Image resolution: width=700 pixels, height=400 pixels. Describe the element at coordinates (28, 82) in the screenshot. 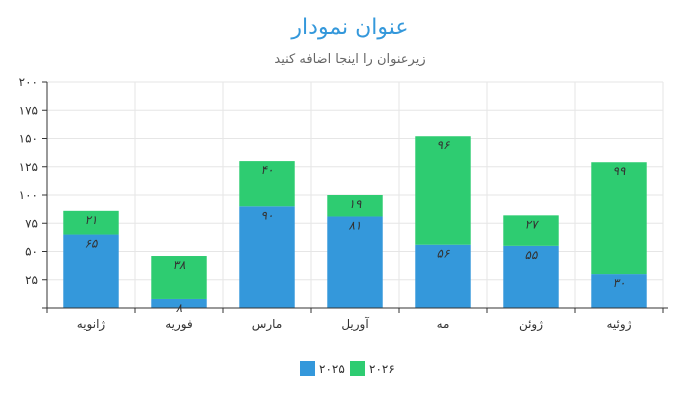

I see `y-tick-label: ۲۰۰` at that location.